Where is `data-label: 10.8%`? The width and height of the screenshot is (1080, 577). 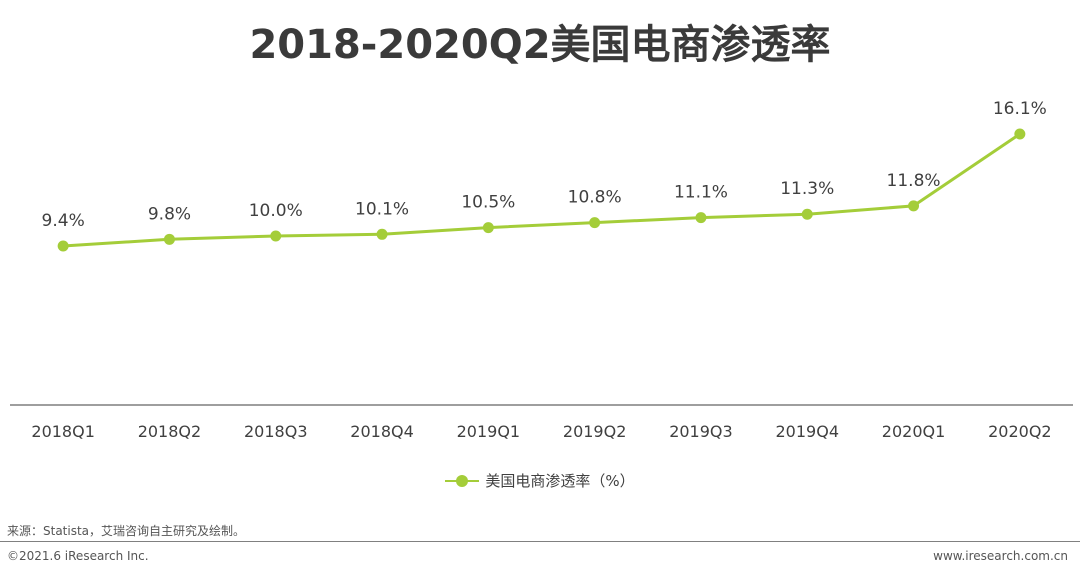 data-label: 10.8% is located at coordinates (595, 198).